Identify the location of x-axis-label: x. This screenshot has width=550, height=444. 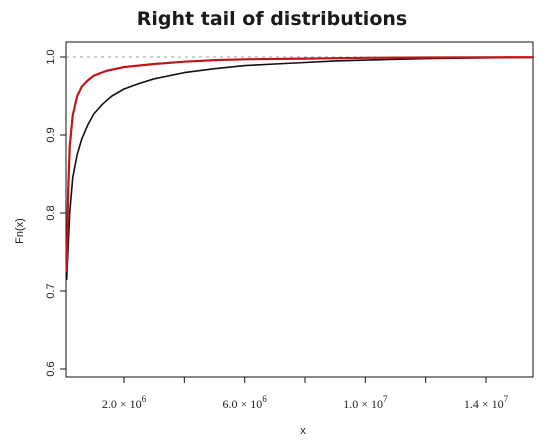
(303, 431).